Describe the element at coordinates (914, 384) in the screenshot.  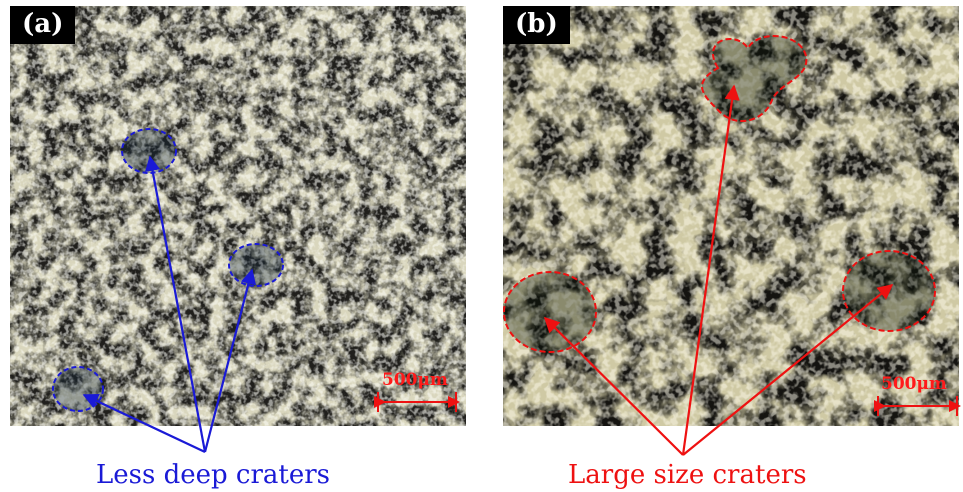
I see `scale-bar-label-b: 500μm` at that location.